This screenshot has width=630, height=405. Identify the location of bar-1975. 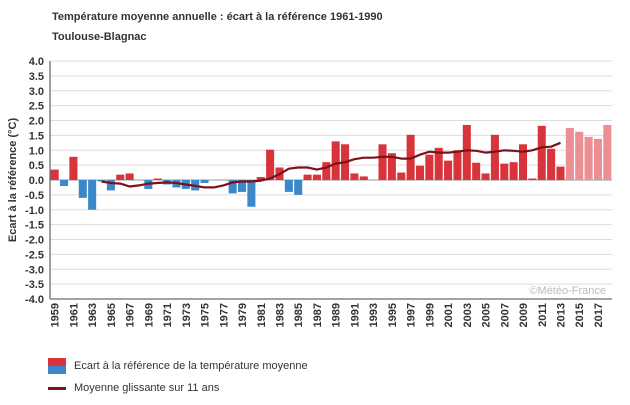
(204, 181).